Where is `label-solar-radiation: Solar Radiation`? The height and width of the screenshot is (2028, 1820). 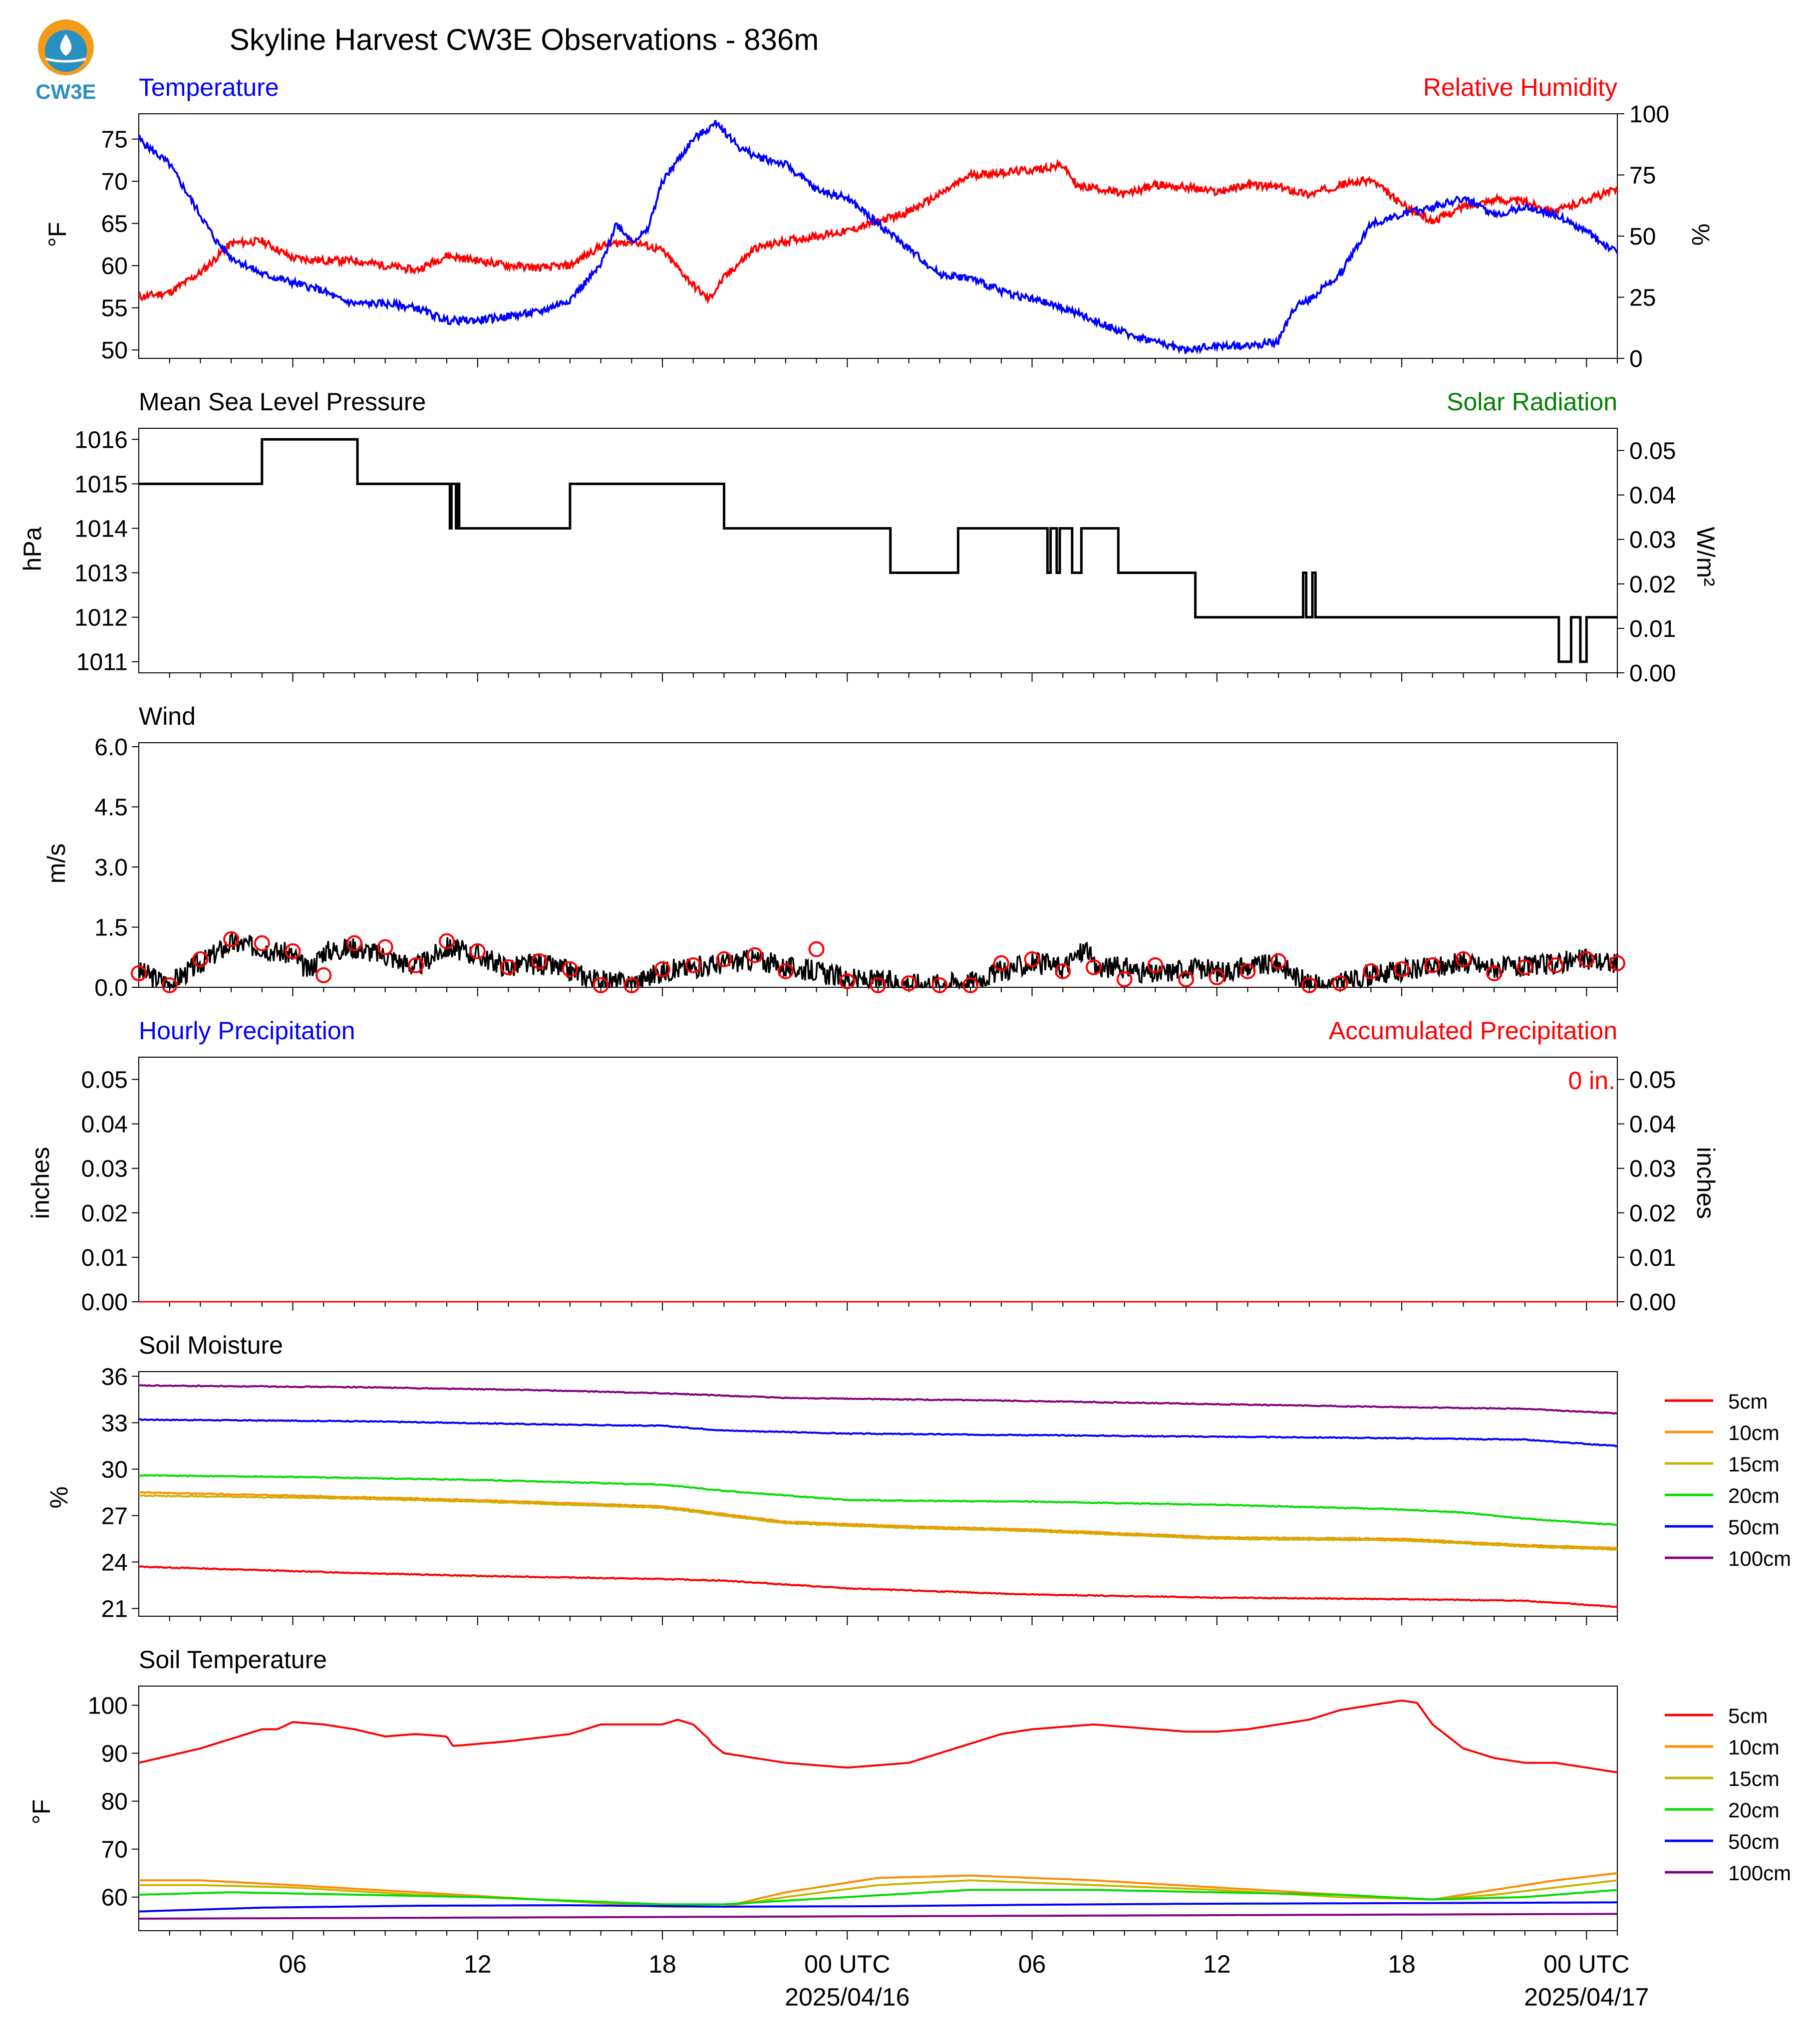
label-solar-radiation: Solar Radiation is located at coordinates (1532, 402).